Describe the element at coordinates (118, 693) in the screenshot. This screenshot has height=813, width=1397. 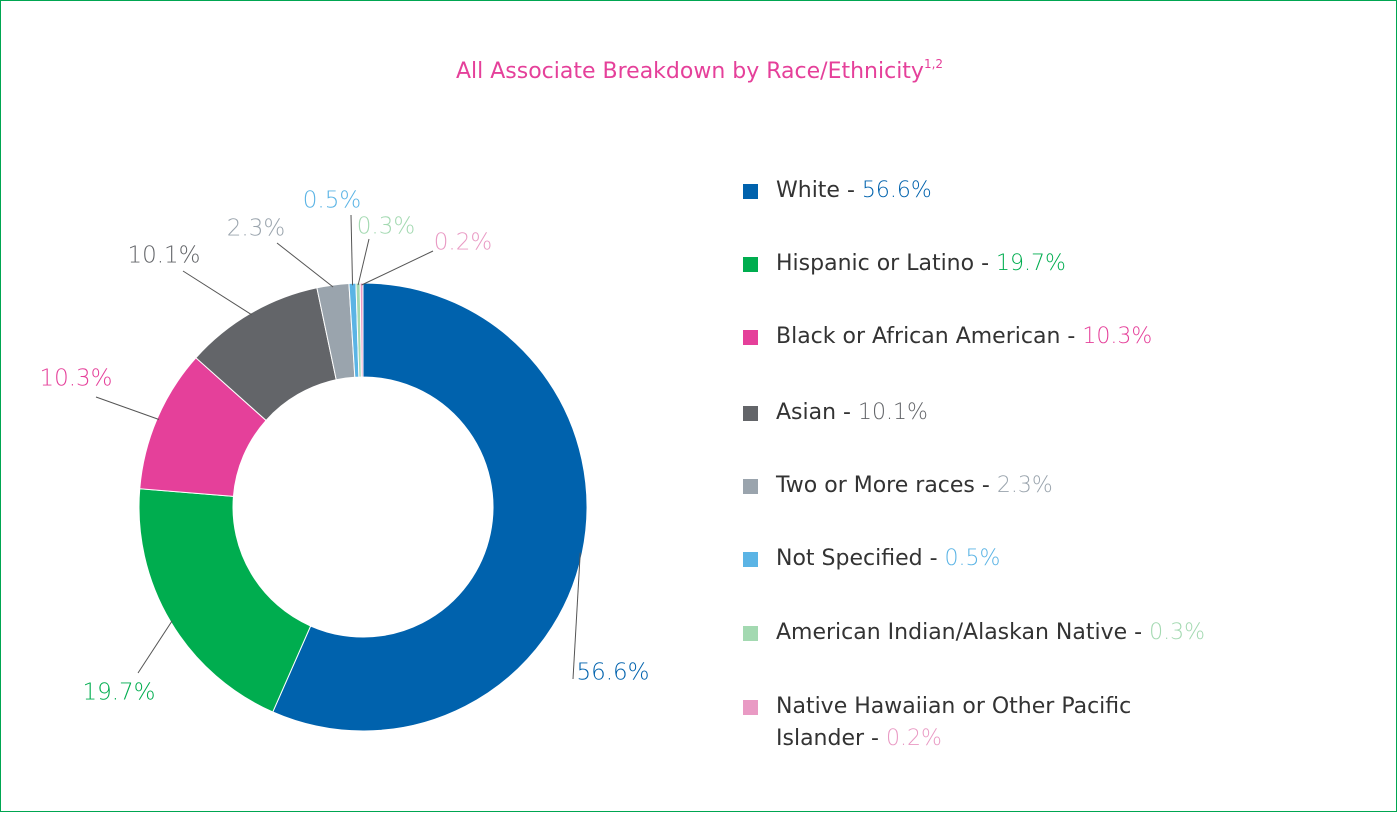
I see `data-label: 19.7%` at that location.